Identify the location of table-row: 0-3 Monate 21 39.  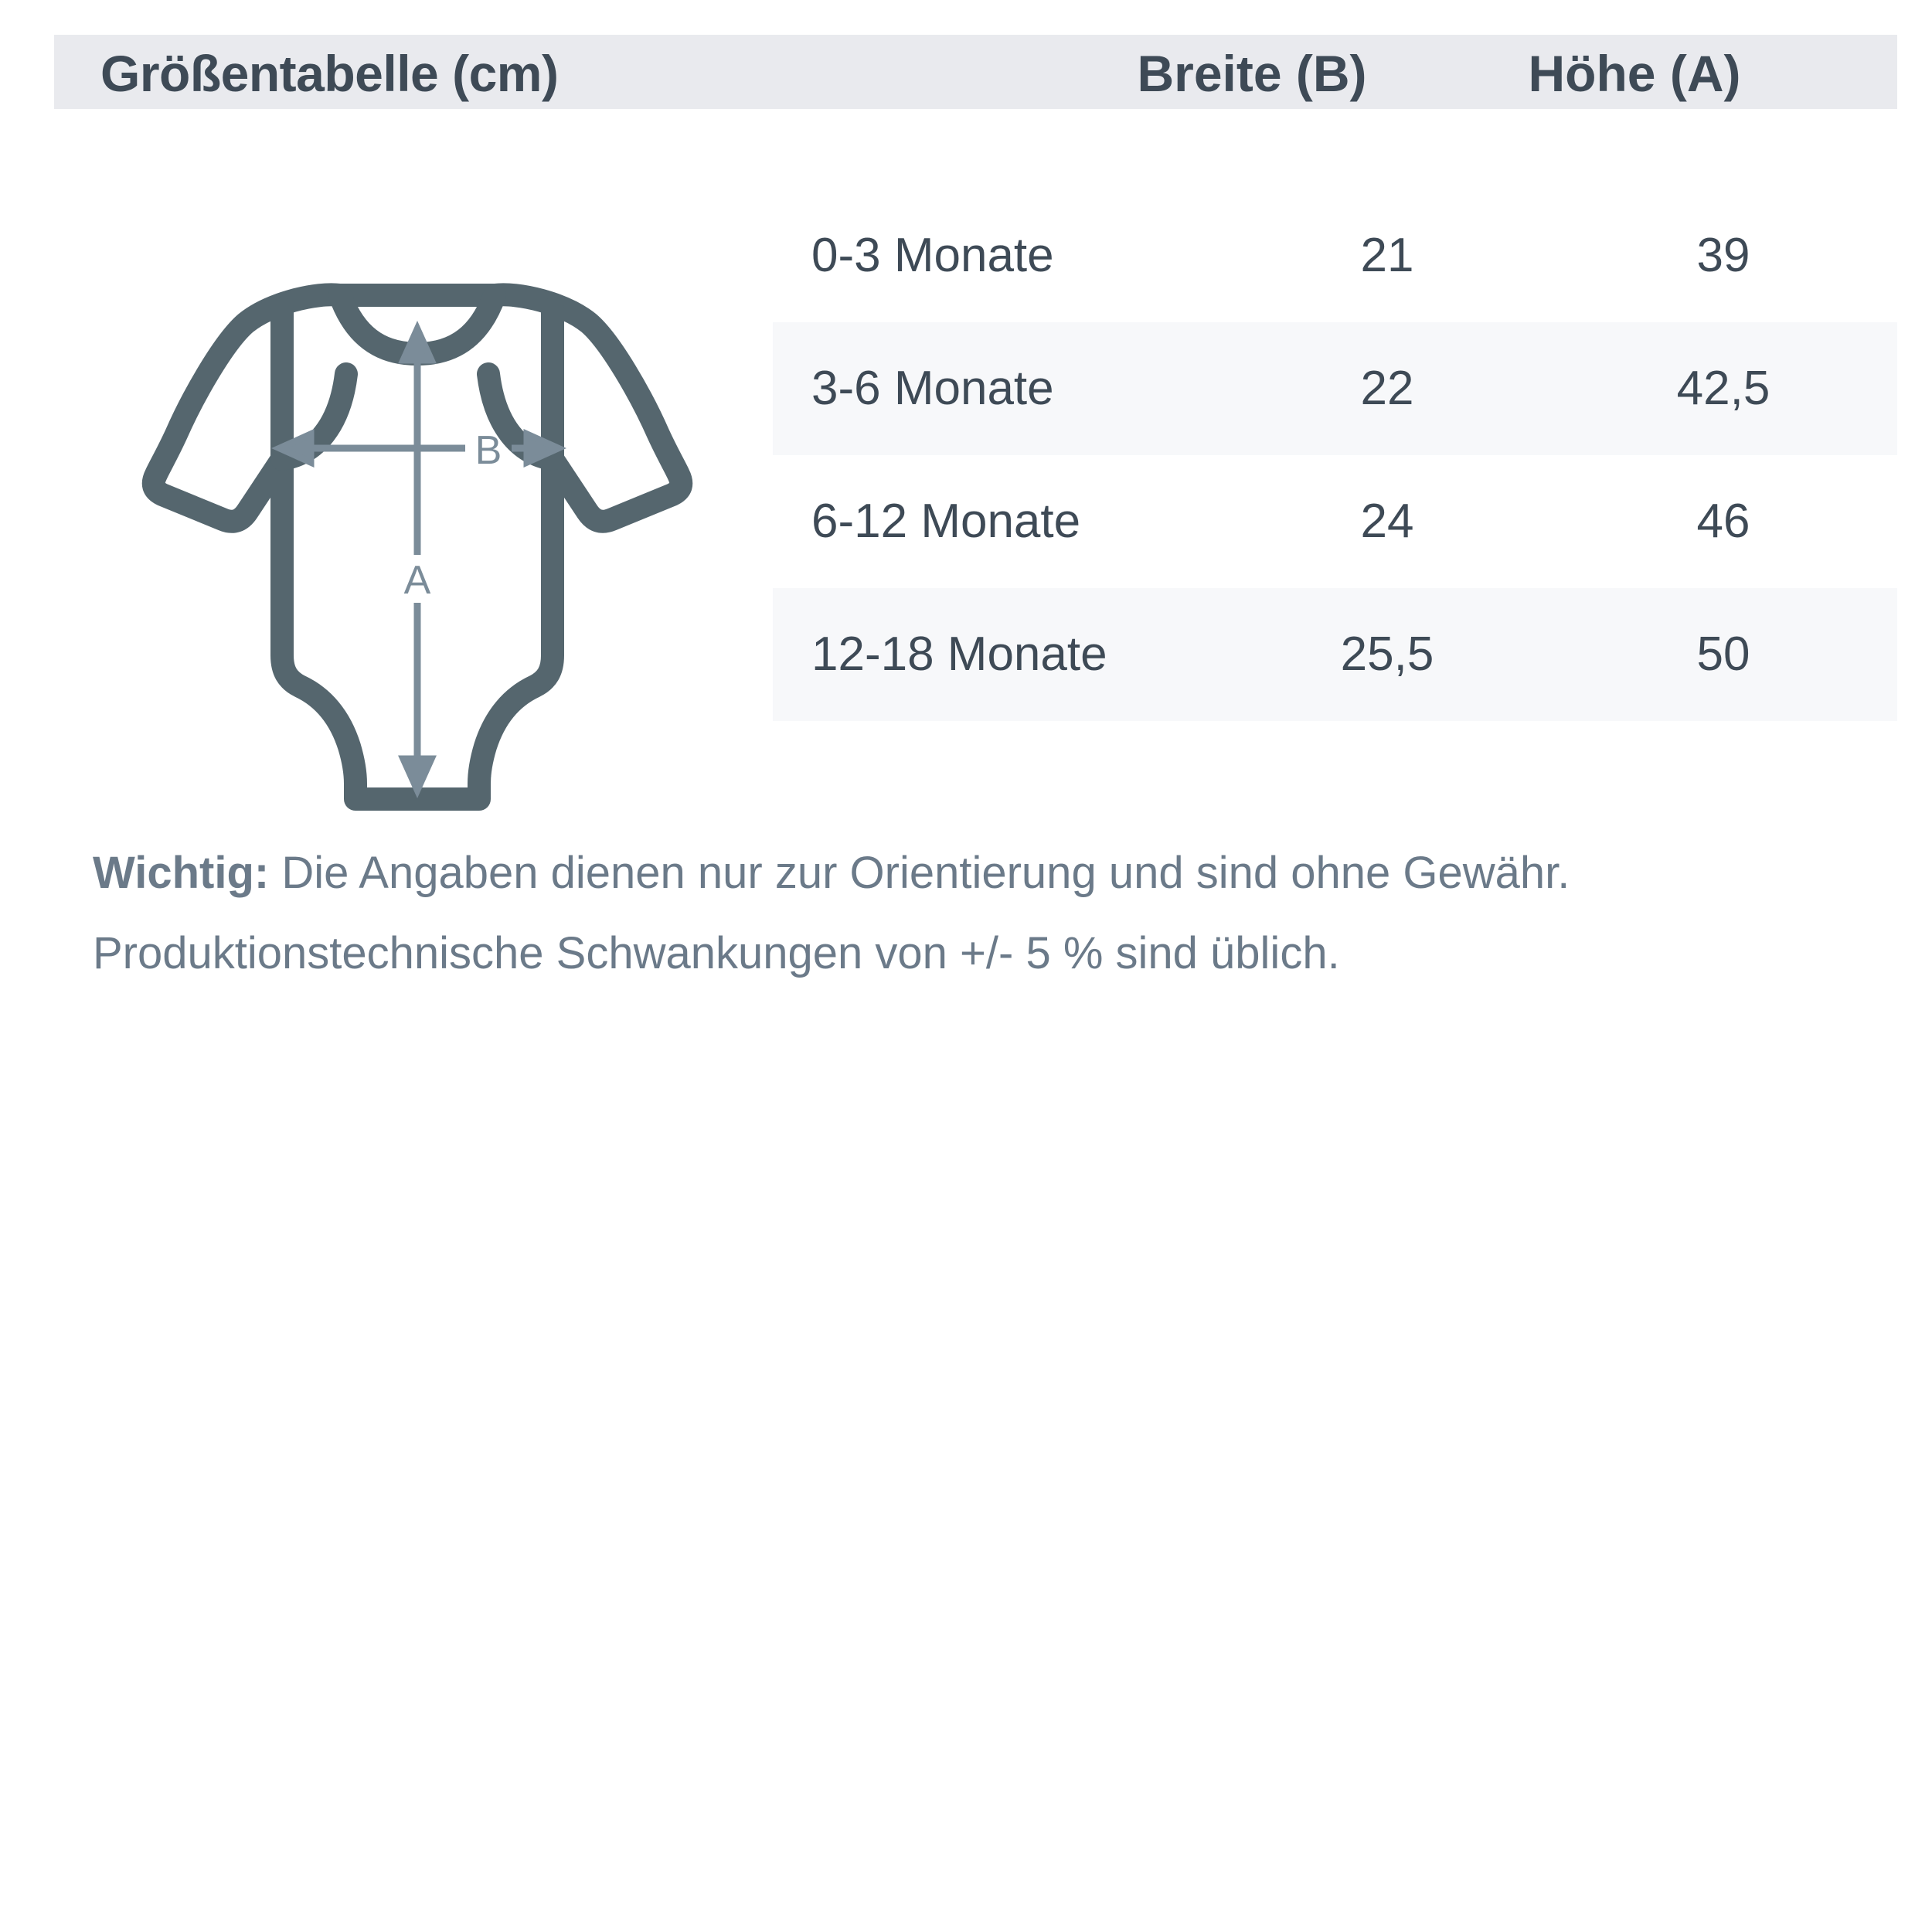
(1335, 255).